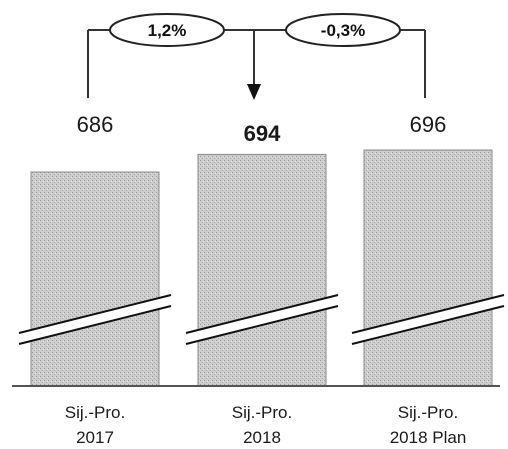 The height and width of the screenshot is (449, 508). Describe the element at coordinates (95, 437) in the screenshot. I see `x-tick-label: 2017` at that location.